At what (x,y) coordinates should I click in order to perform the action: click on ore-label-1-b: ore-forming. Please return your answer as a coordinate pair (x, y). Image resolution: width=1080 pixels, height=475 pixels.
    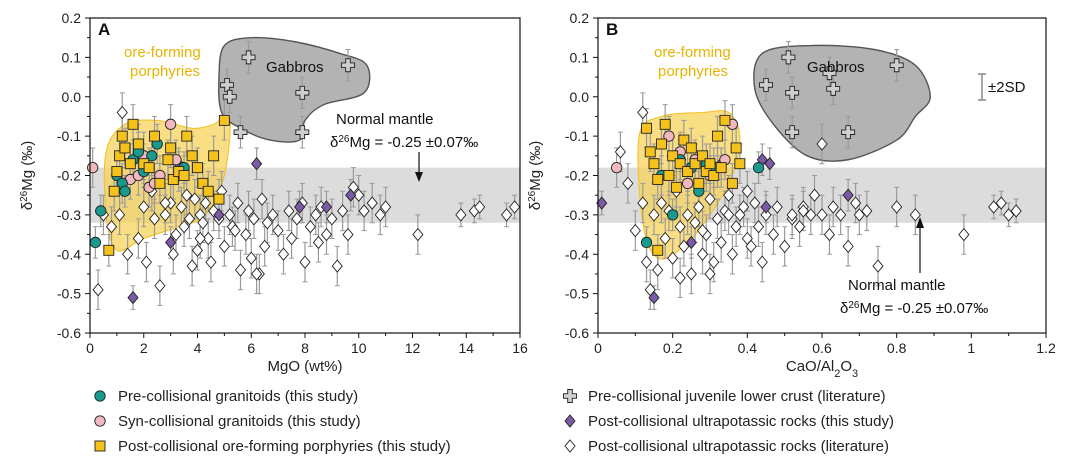
    Looking at the image, I should click on (692, 52).